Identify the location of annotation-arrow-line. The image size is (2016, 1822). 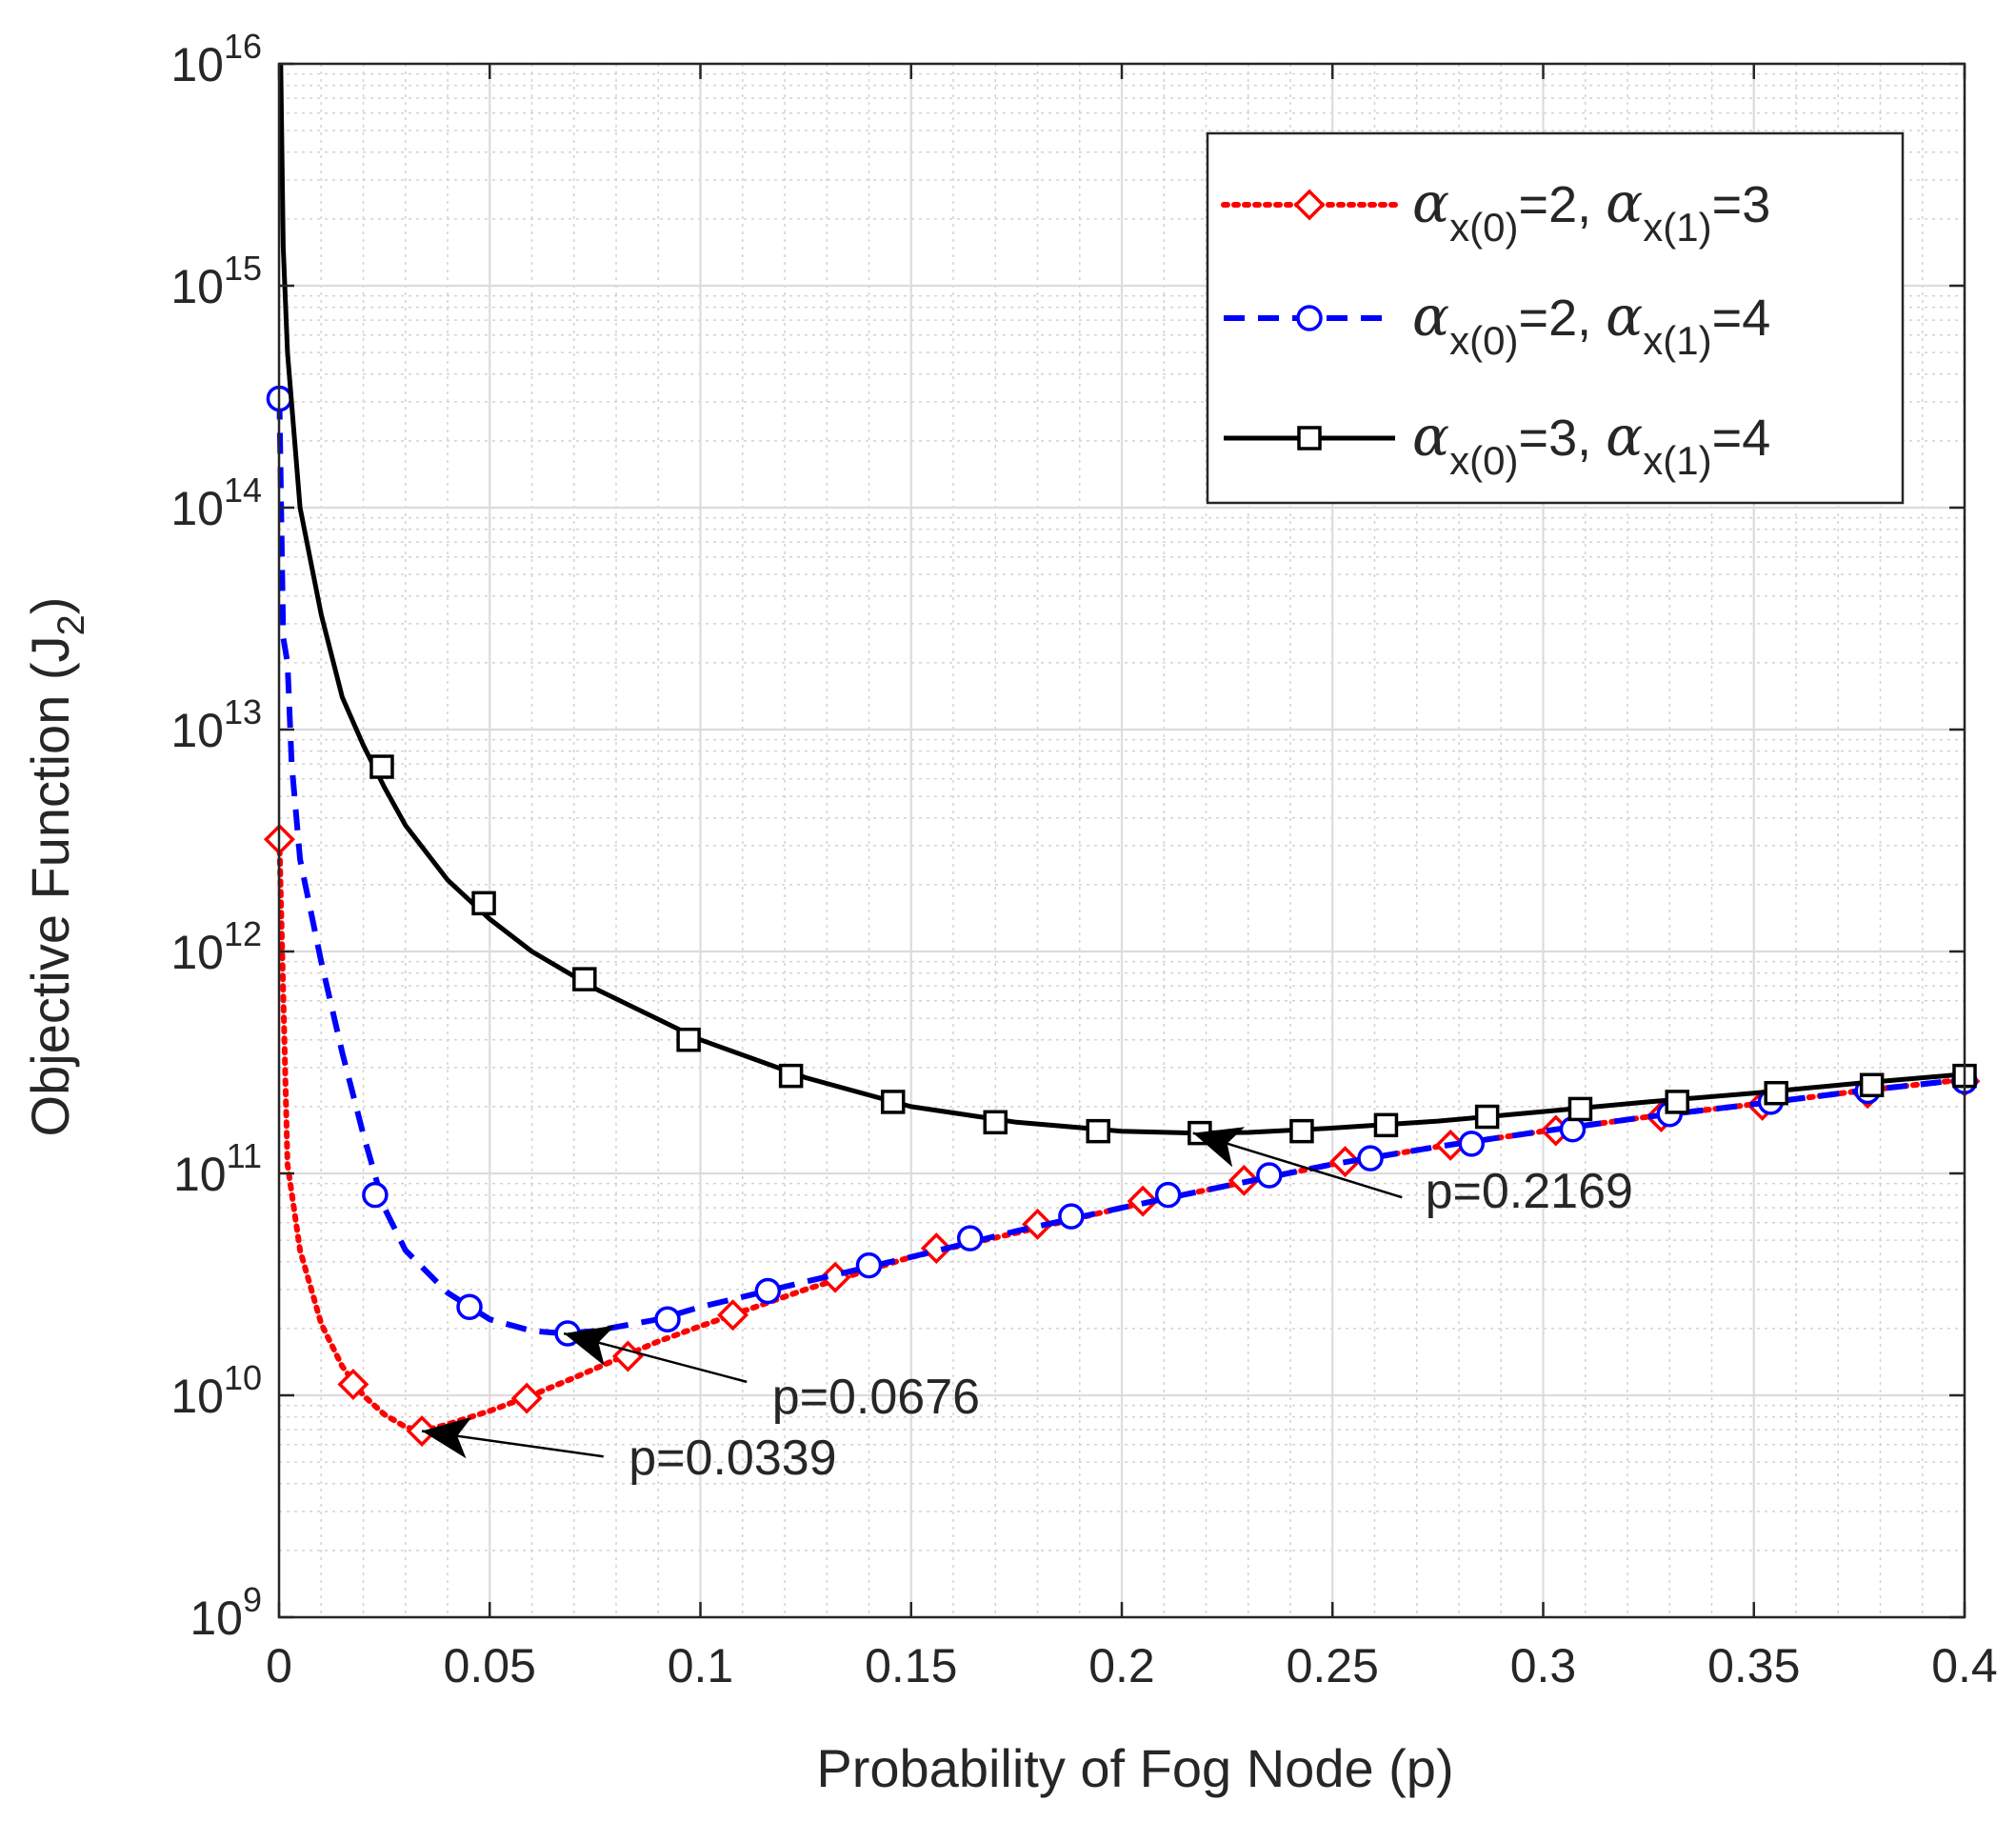
(1297, 1165).